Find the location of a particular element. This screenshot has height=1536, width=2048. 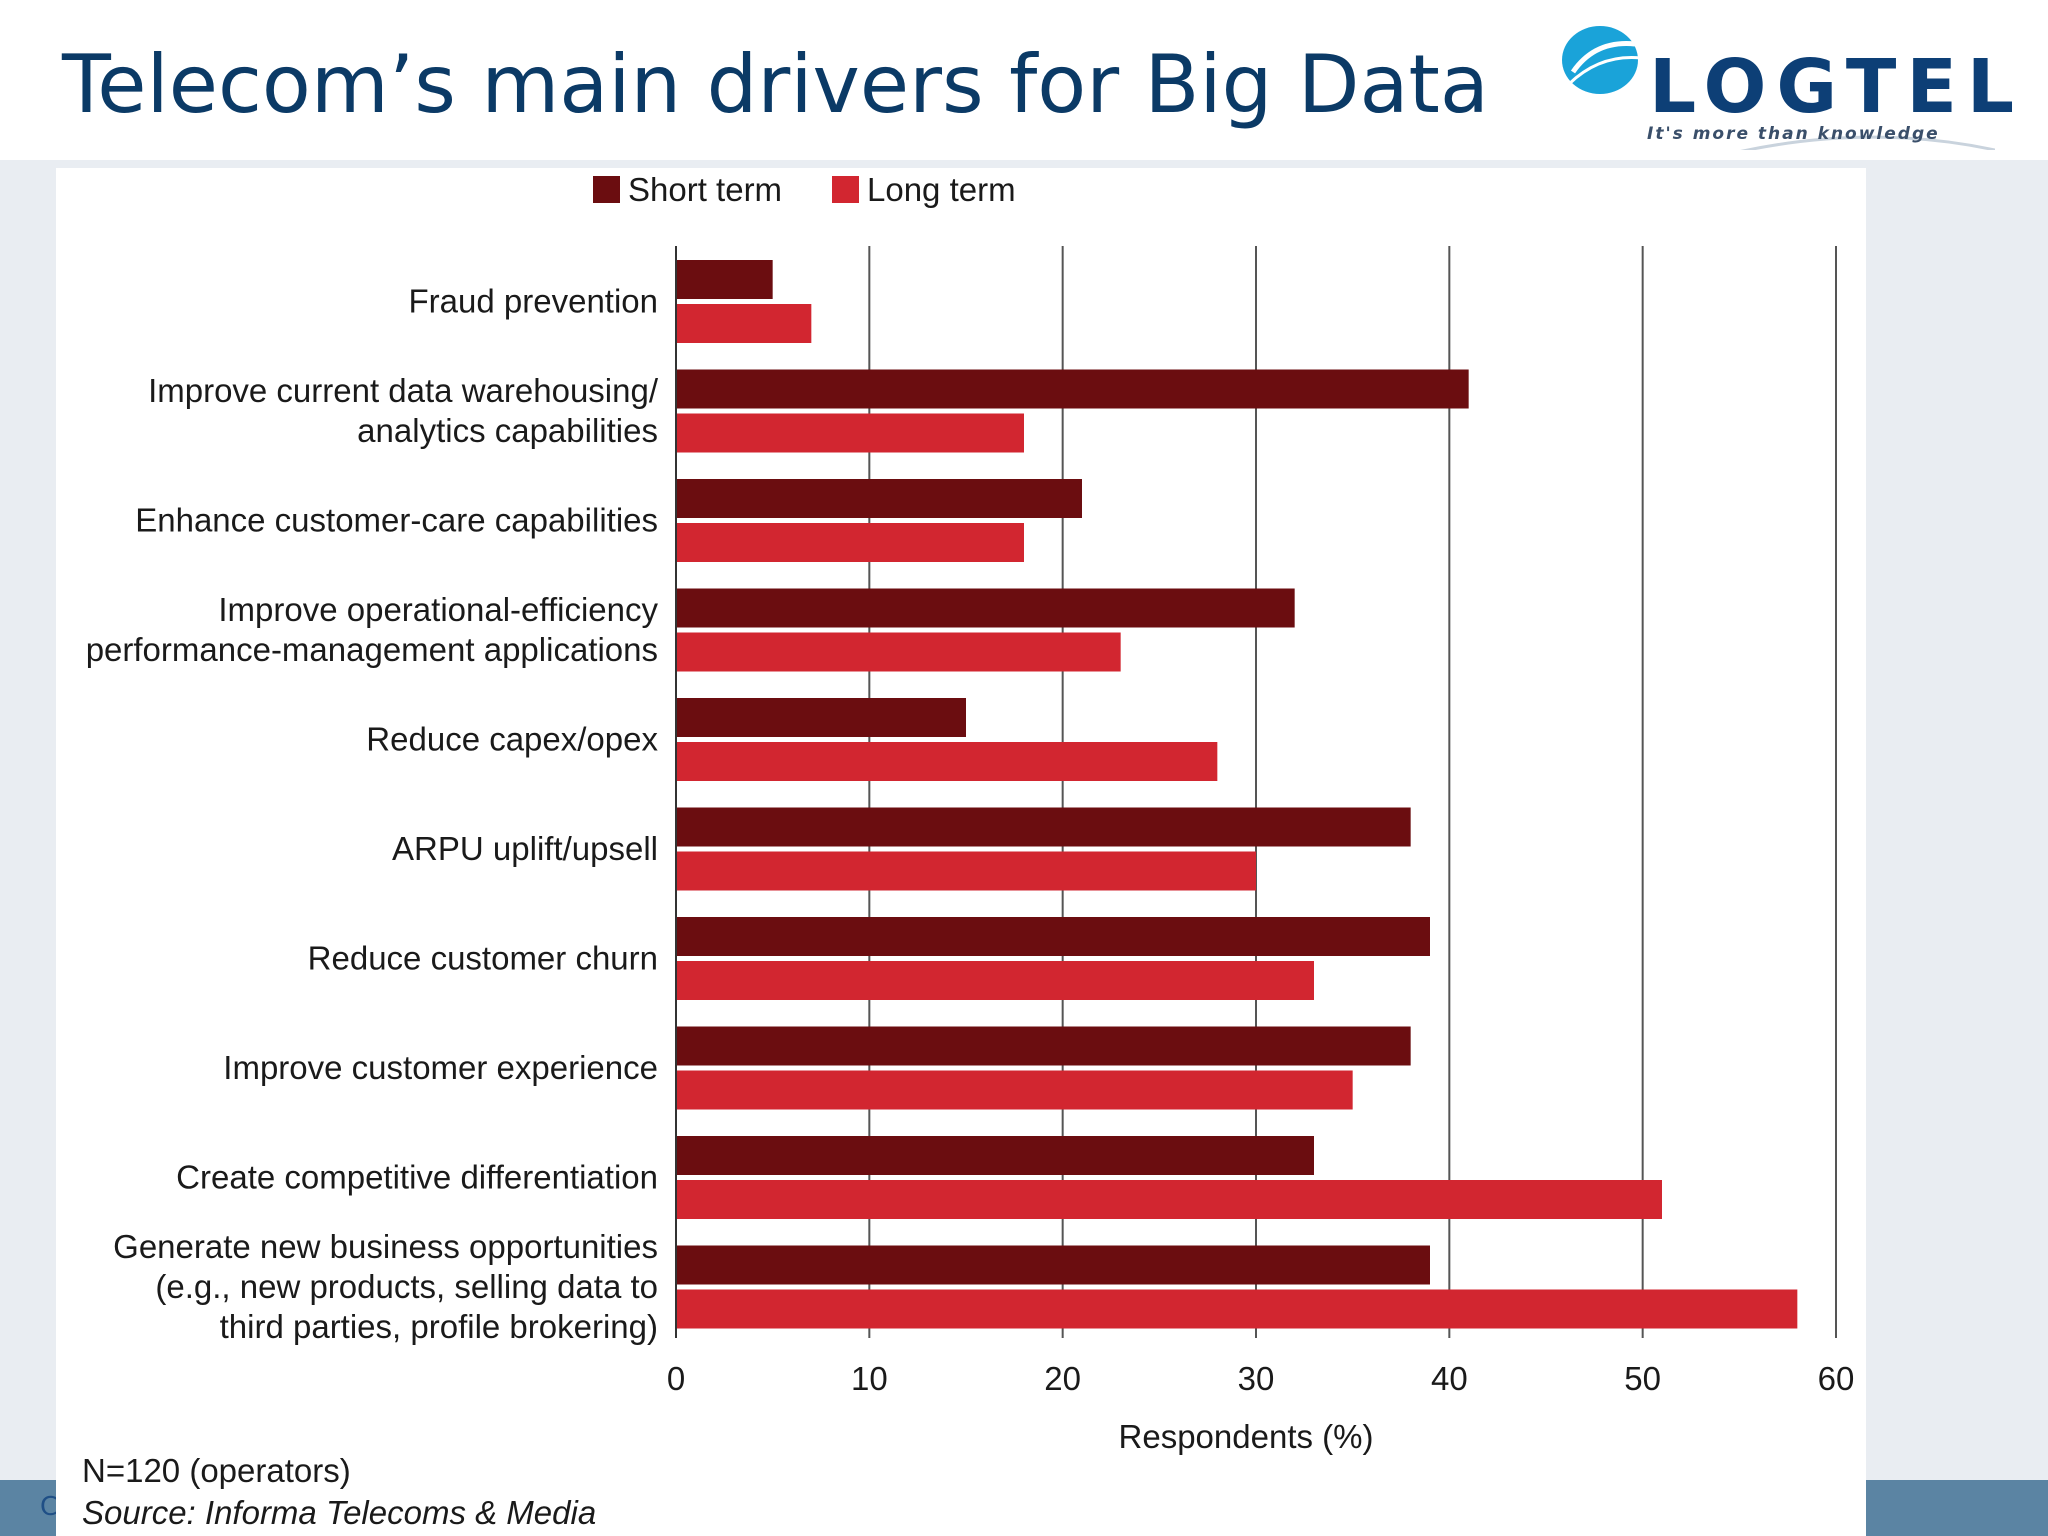

logo-swoosh-icon is located at coordinates (1778, 88).